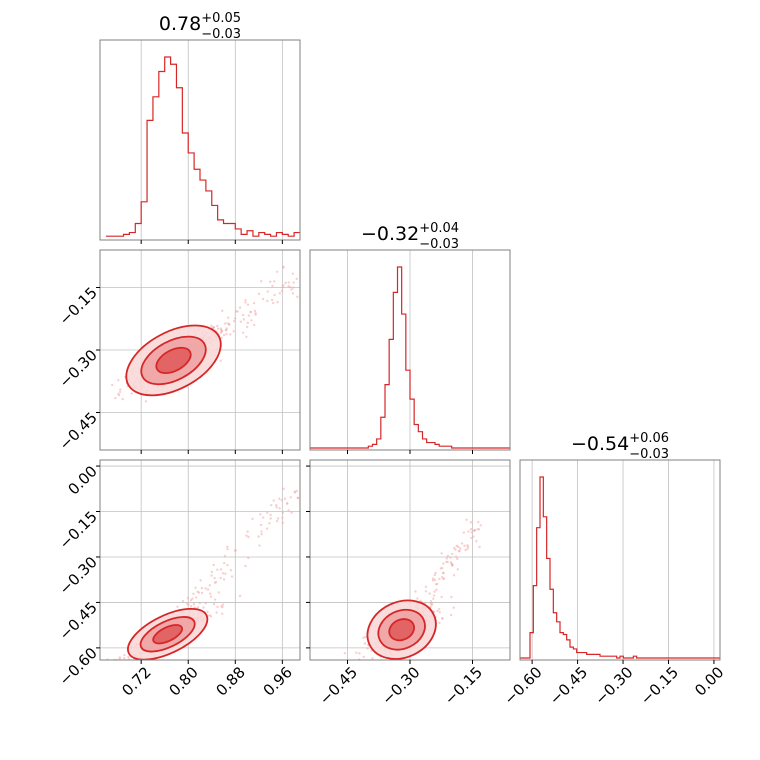 The image size is (760, 760). I want to click on panel-content, so click(200, 575).